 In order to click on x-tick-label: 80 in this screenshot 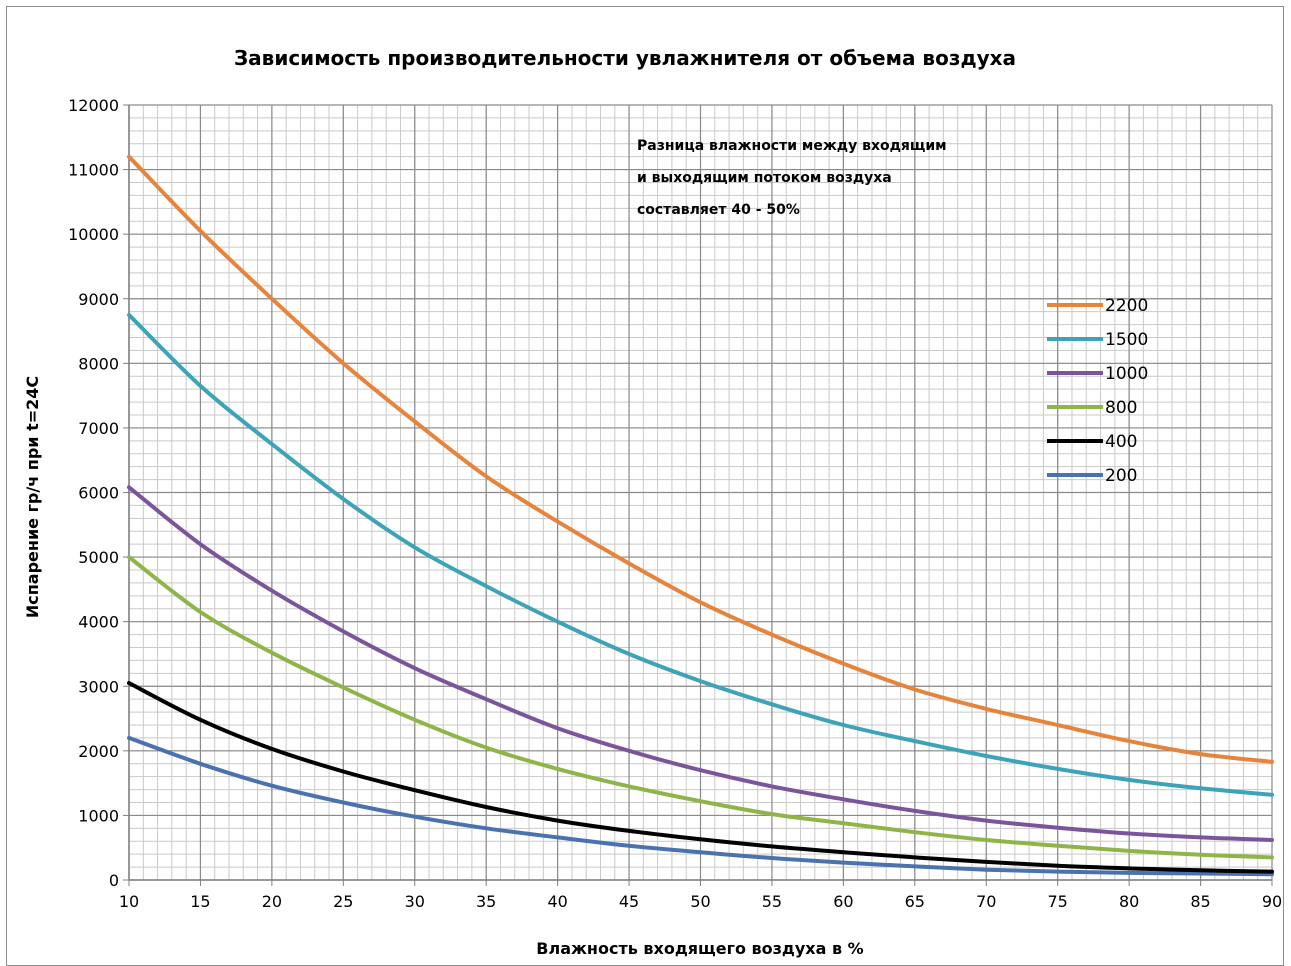, I will do `click(1129, 901)`.